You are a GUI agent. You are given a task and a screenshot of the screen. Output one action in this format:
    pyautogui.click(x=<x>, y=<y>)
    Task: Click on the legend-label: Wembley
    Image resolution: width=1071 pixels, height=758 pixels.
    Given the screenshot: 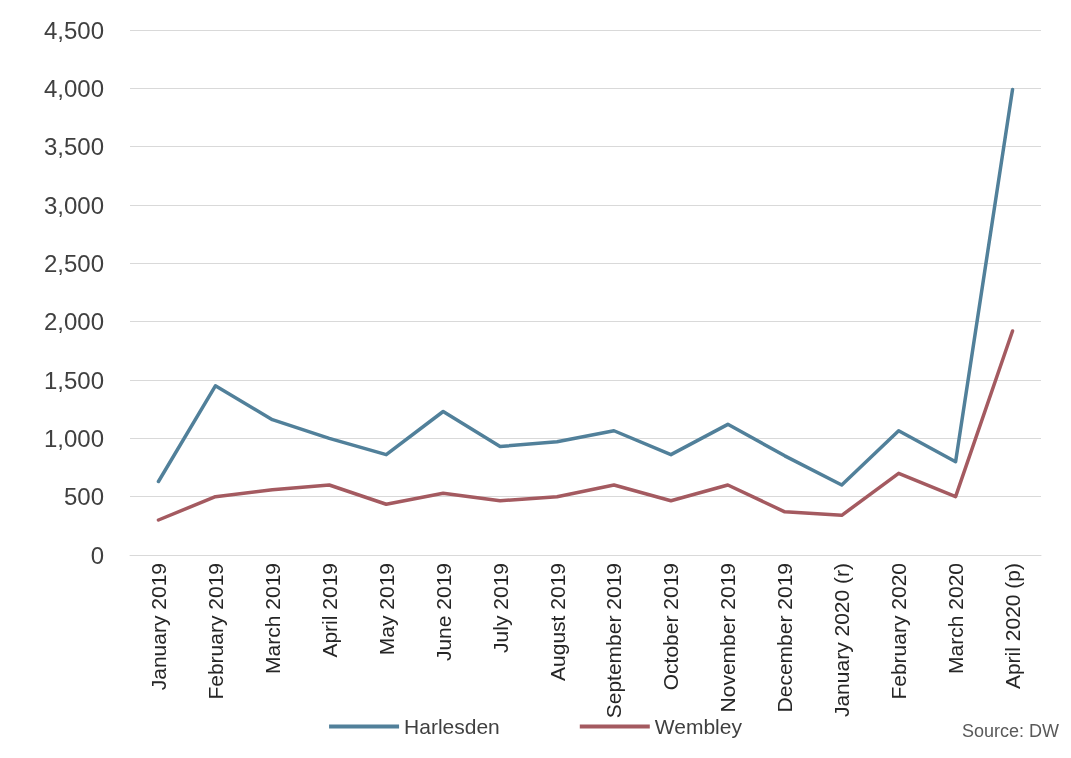 What is the action you would take?
    pyautogui.click(x=698, y=726)
    